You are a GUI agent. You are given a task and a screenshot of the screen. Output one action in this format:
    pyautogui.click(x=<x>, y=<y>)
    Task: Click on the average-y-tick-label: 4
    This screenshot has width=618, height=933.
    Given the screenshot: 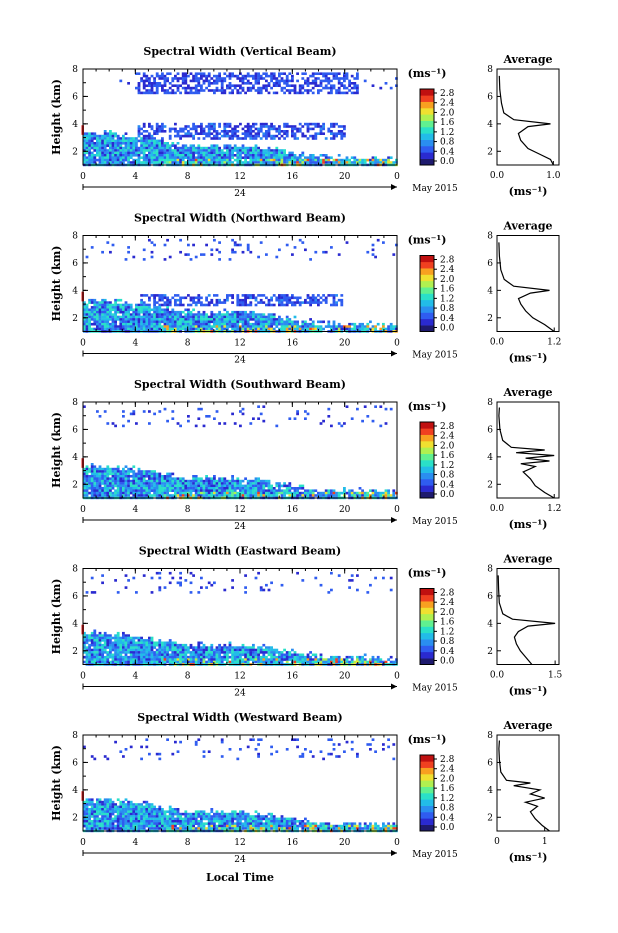 What is the action you would take?
    pyautogui.click(x=490, y=125)
    